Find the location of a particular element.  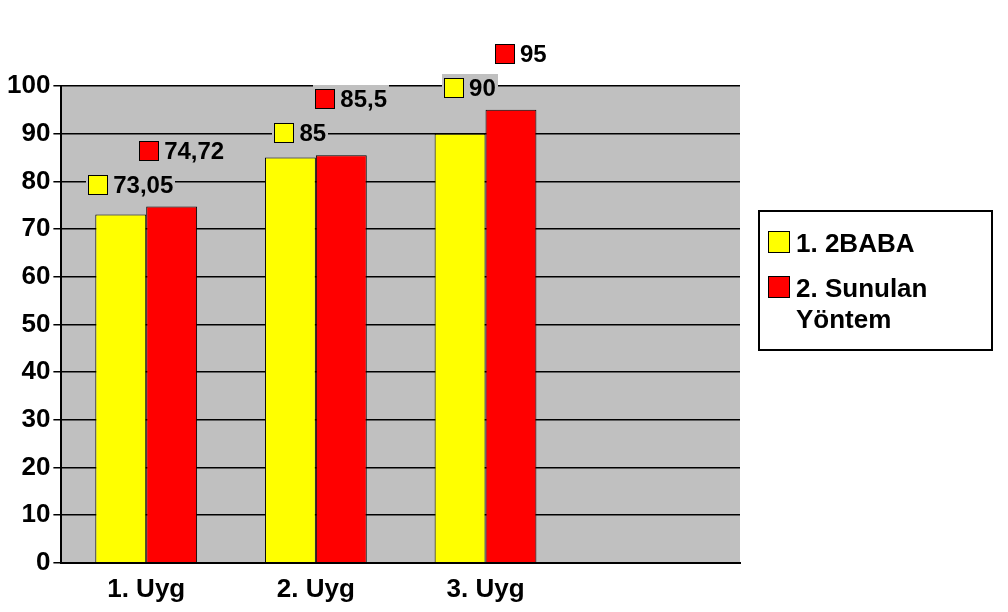

y-tick-label: 80 is located at coordinates (36, 179).